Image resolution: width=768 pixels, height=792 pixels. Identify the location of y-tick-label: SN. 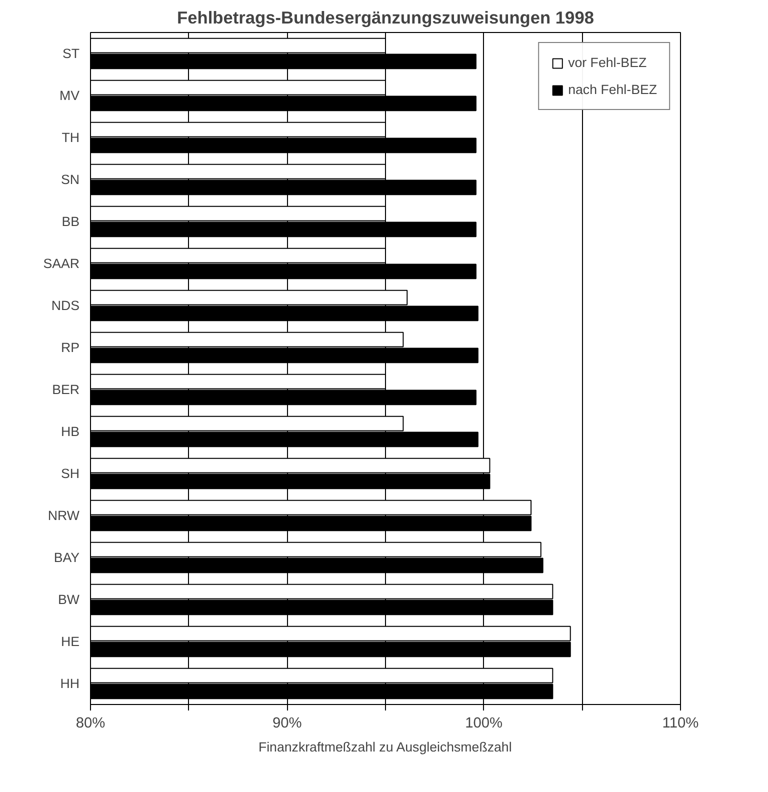
(70, 179).